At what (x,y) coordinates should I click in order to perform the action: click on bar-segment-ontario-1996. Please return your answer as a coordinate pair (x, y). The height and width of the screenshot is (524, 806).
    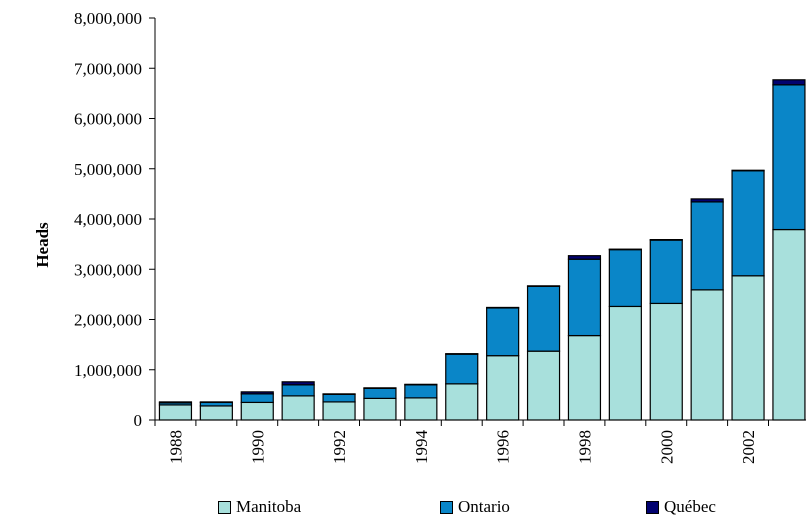
    Looking at the image, I should click on (503, 332).